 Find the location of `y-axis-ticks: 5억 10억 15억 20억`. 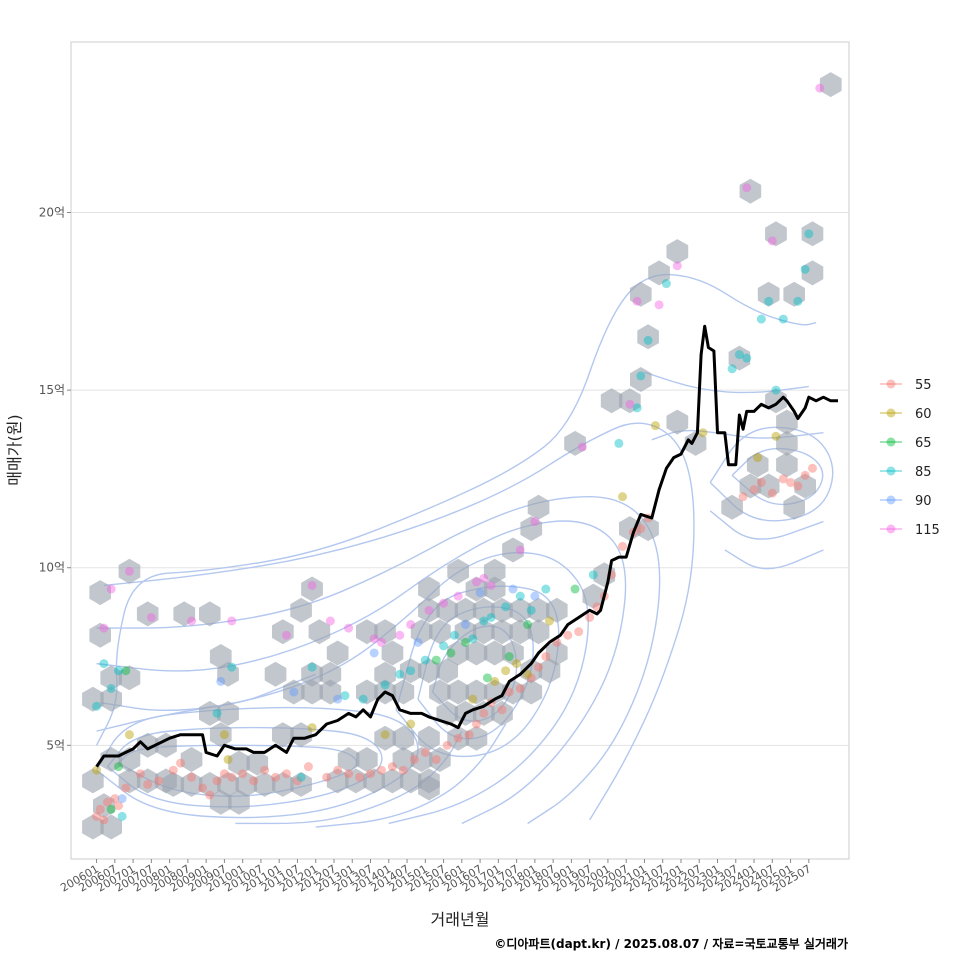

y-axis-ticks: 5억 10억 15억 20억 is located at coordinates (55, 479).